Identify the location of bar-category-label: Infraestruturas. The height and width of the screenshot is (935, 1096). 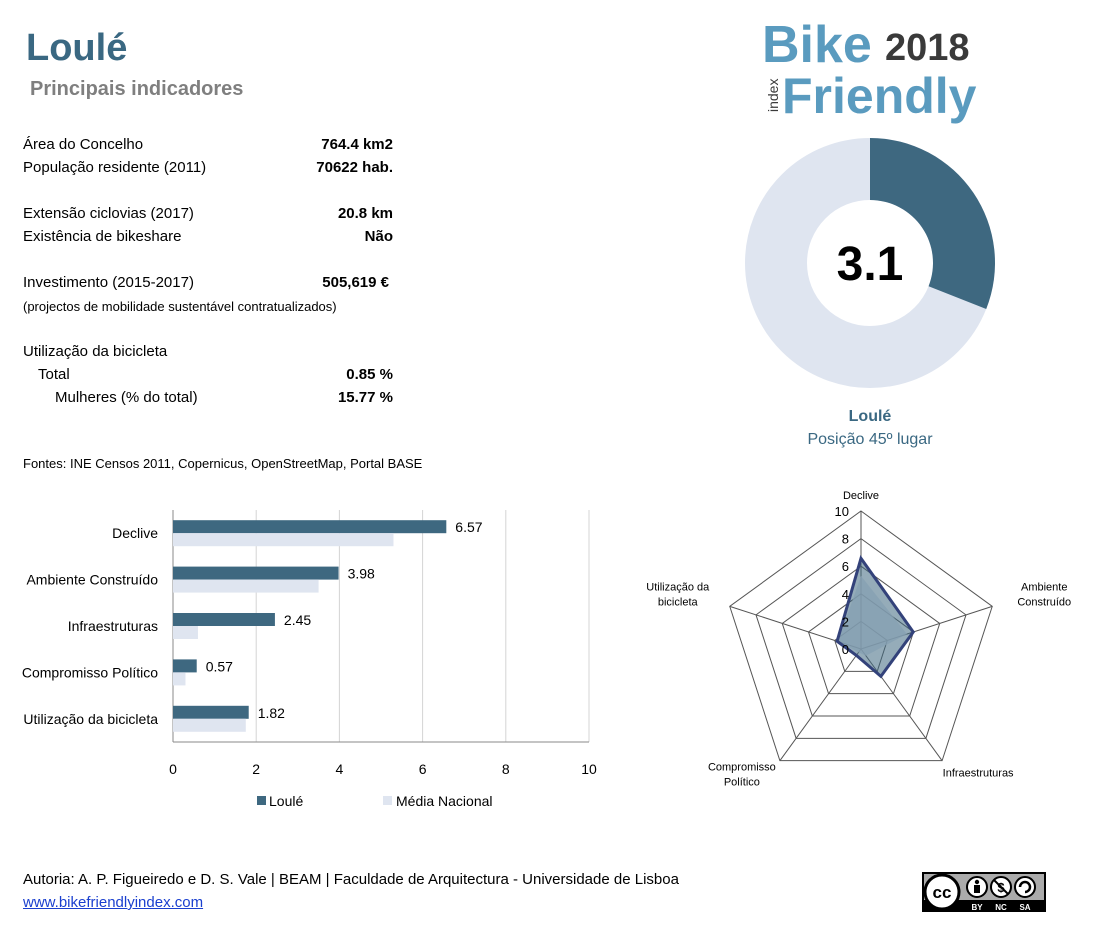
(113, 626).